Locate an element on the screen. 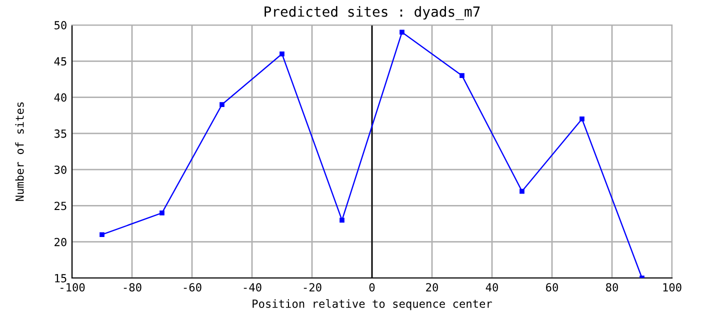  x-tick-label: 60 is located at coordinates (552, 287).